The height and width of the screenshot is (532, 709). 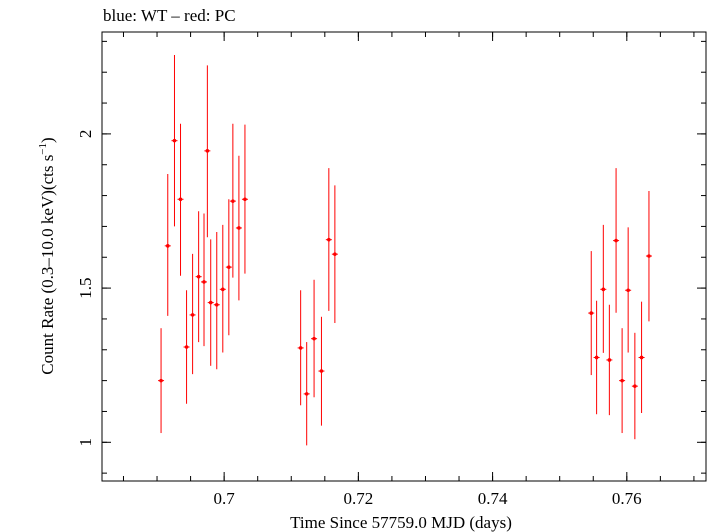 I want to click on y-axis-label-end: ), so click(x=47, y=140).